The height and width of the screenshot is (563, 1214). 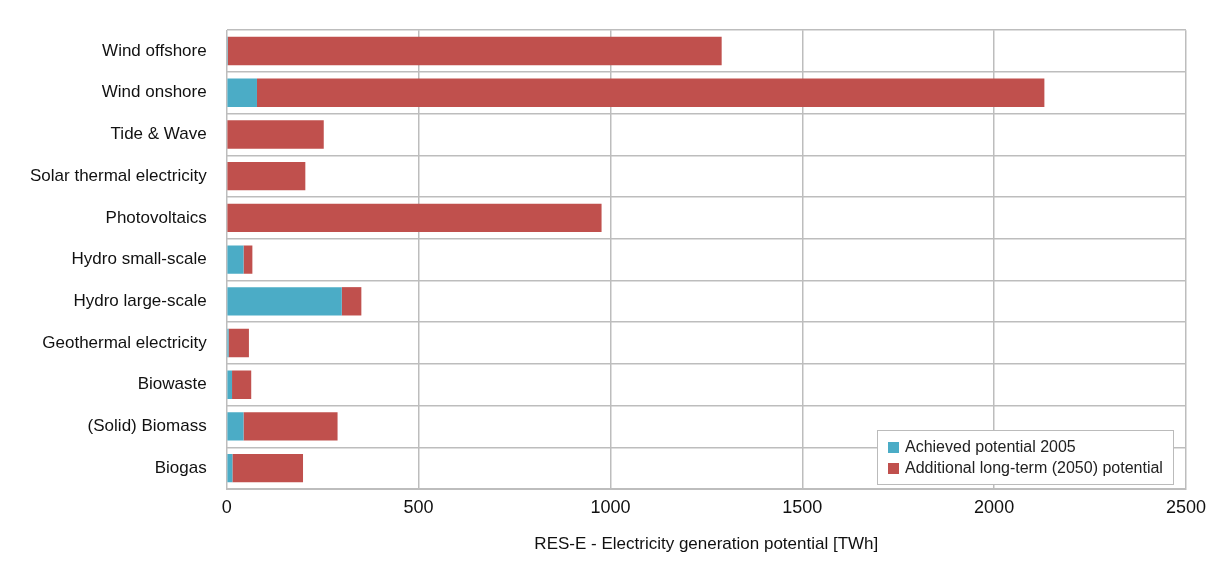 I want to click on legend-label: Additional long-term (2050) potential, so click(x=1033, y=468).